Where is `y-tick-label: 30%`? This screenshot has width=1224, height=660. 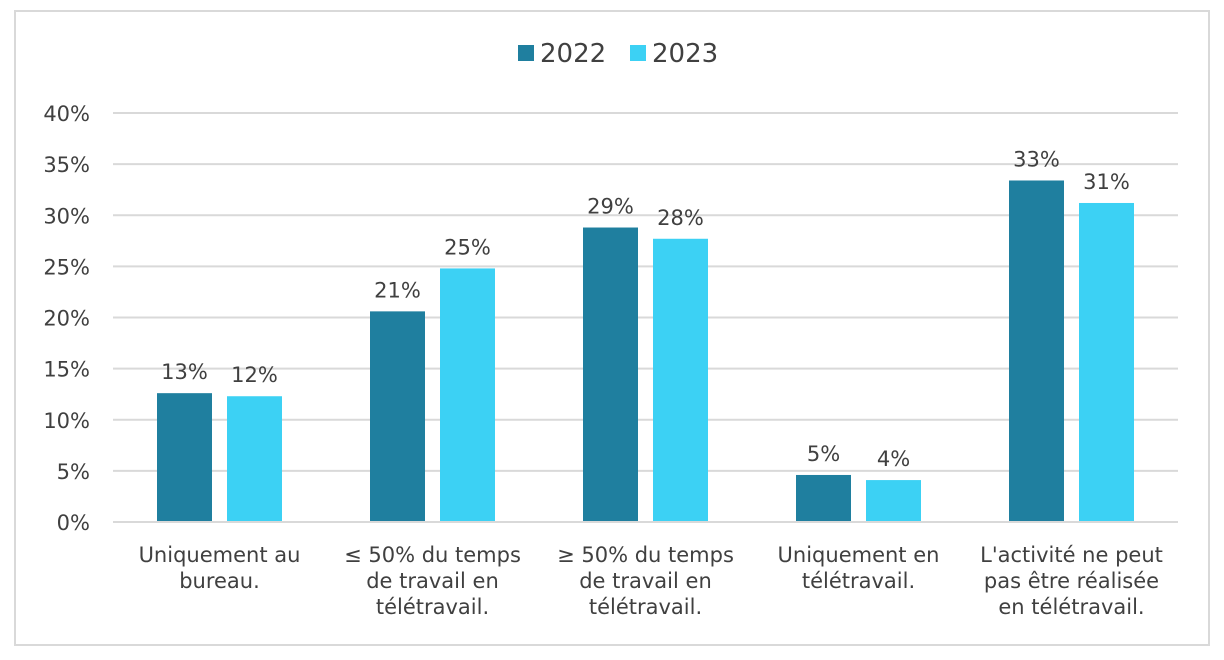 y-tick-label: 30% is located at coordinates (66, 216).